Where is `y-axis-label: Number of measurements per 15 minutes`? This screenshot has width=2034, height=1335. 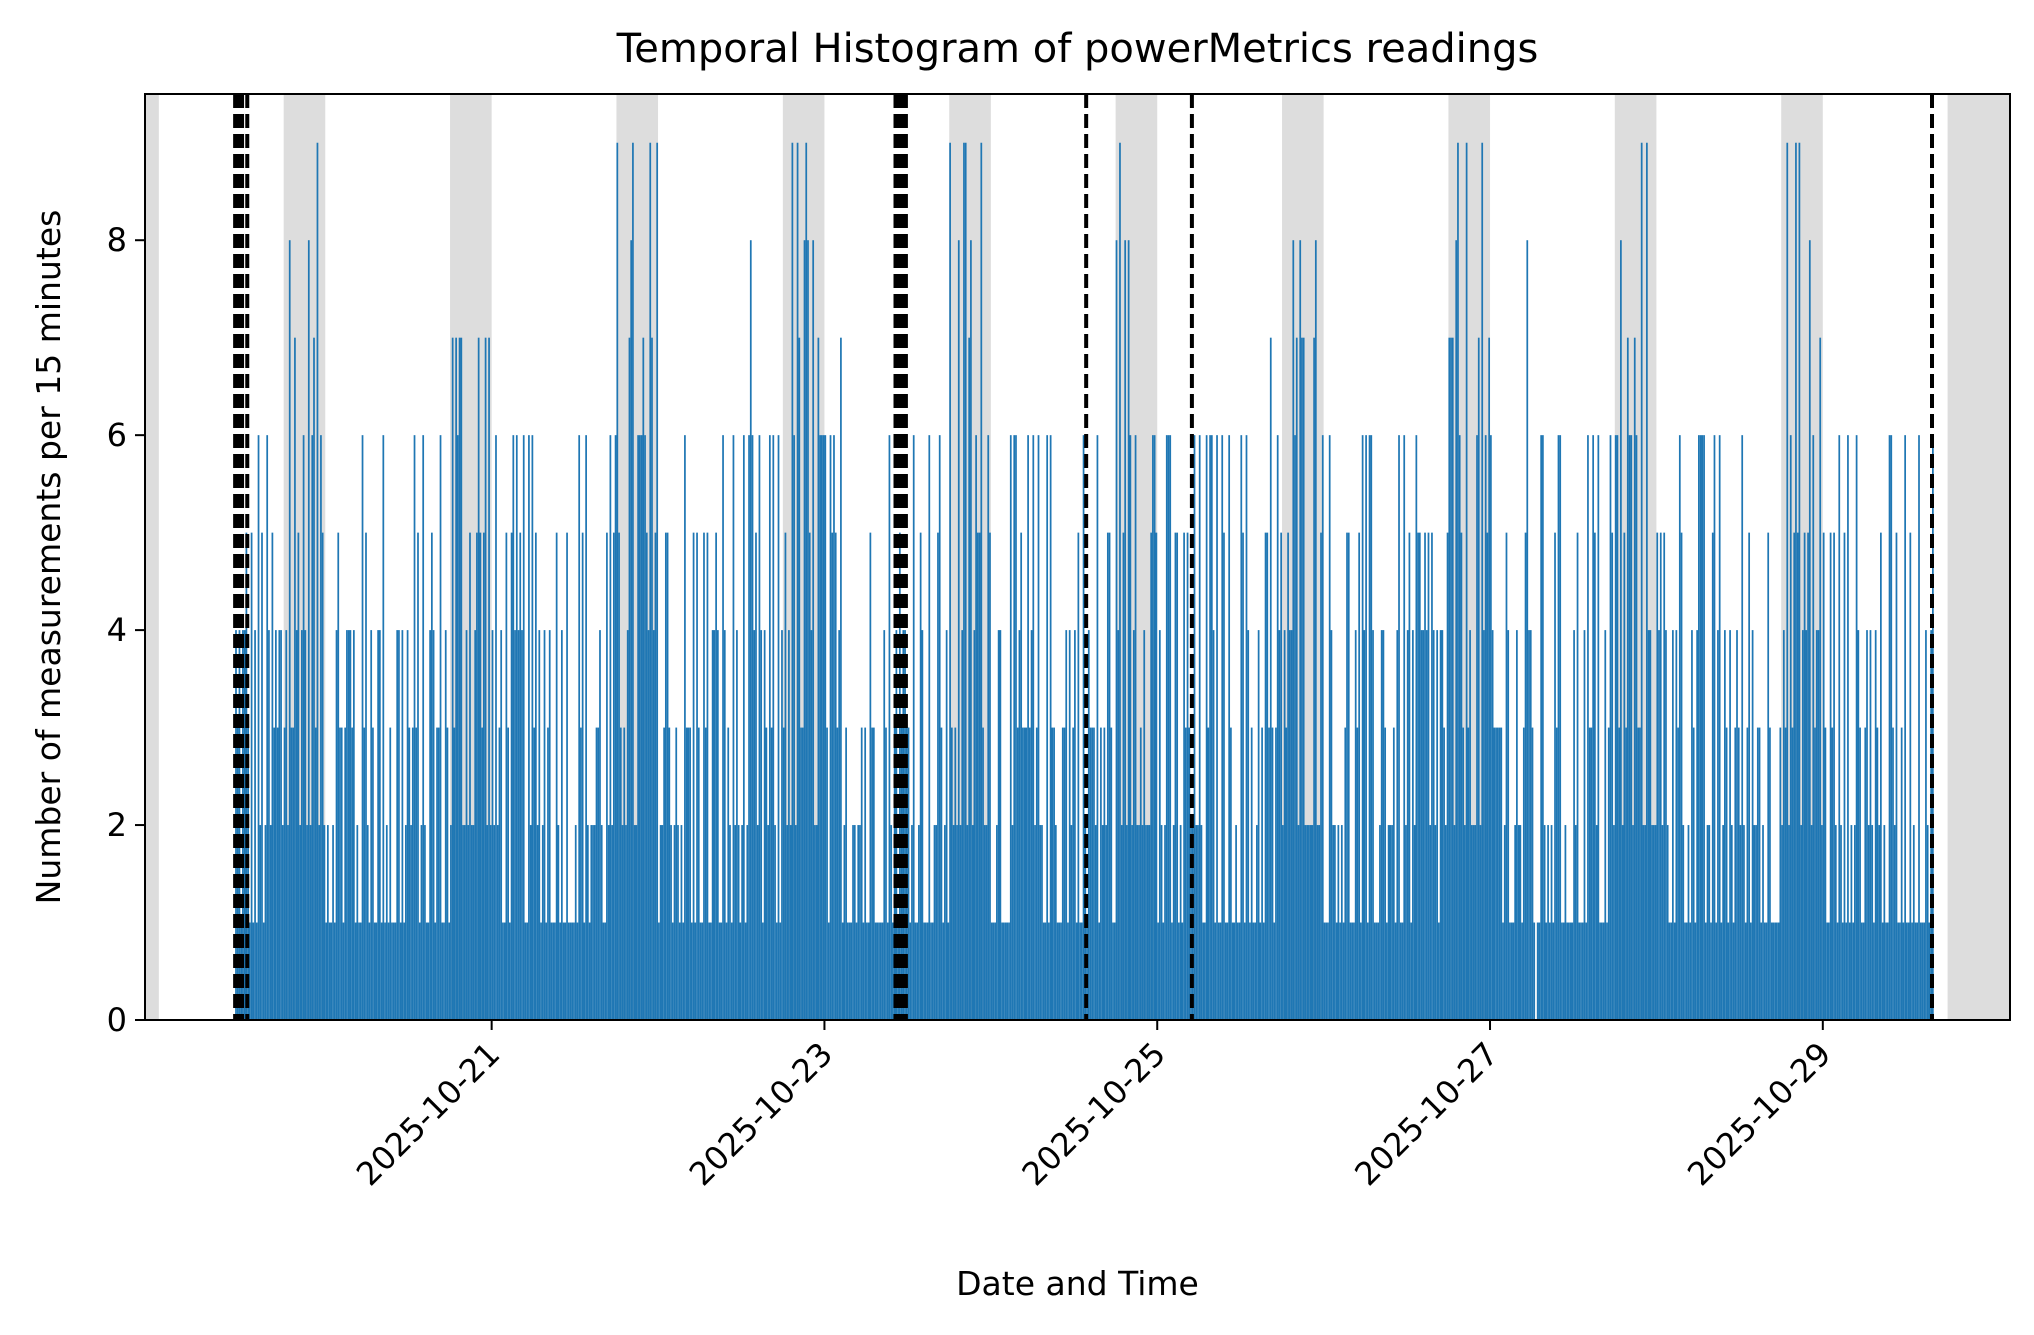 y-axis-label: Number of measurements per 15 minutes is located at coordinates (48, 557).